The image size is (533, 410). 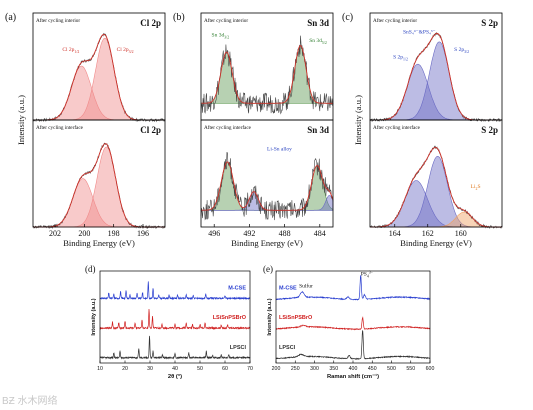 I want to click on peak-annotation: S 2p3/2, so click(x=461, y=50).